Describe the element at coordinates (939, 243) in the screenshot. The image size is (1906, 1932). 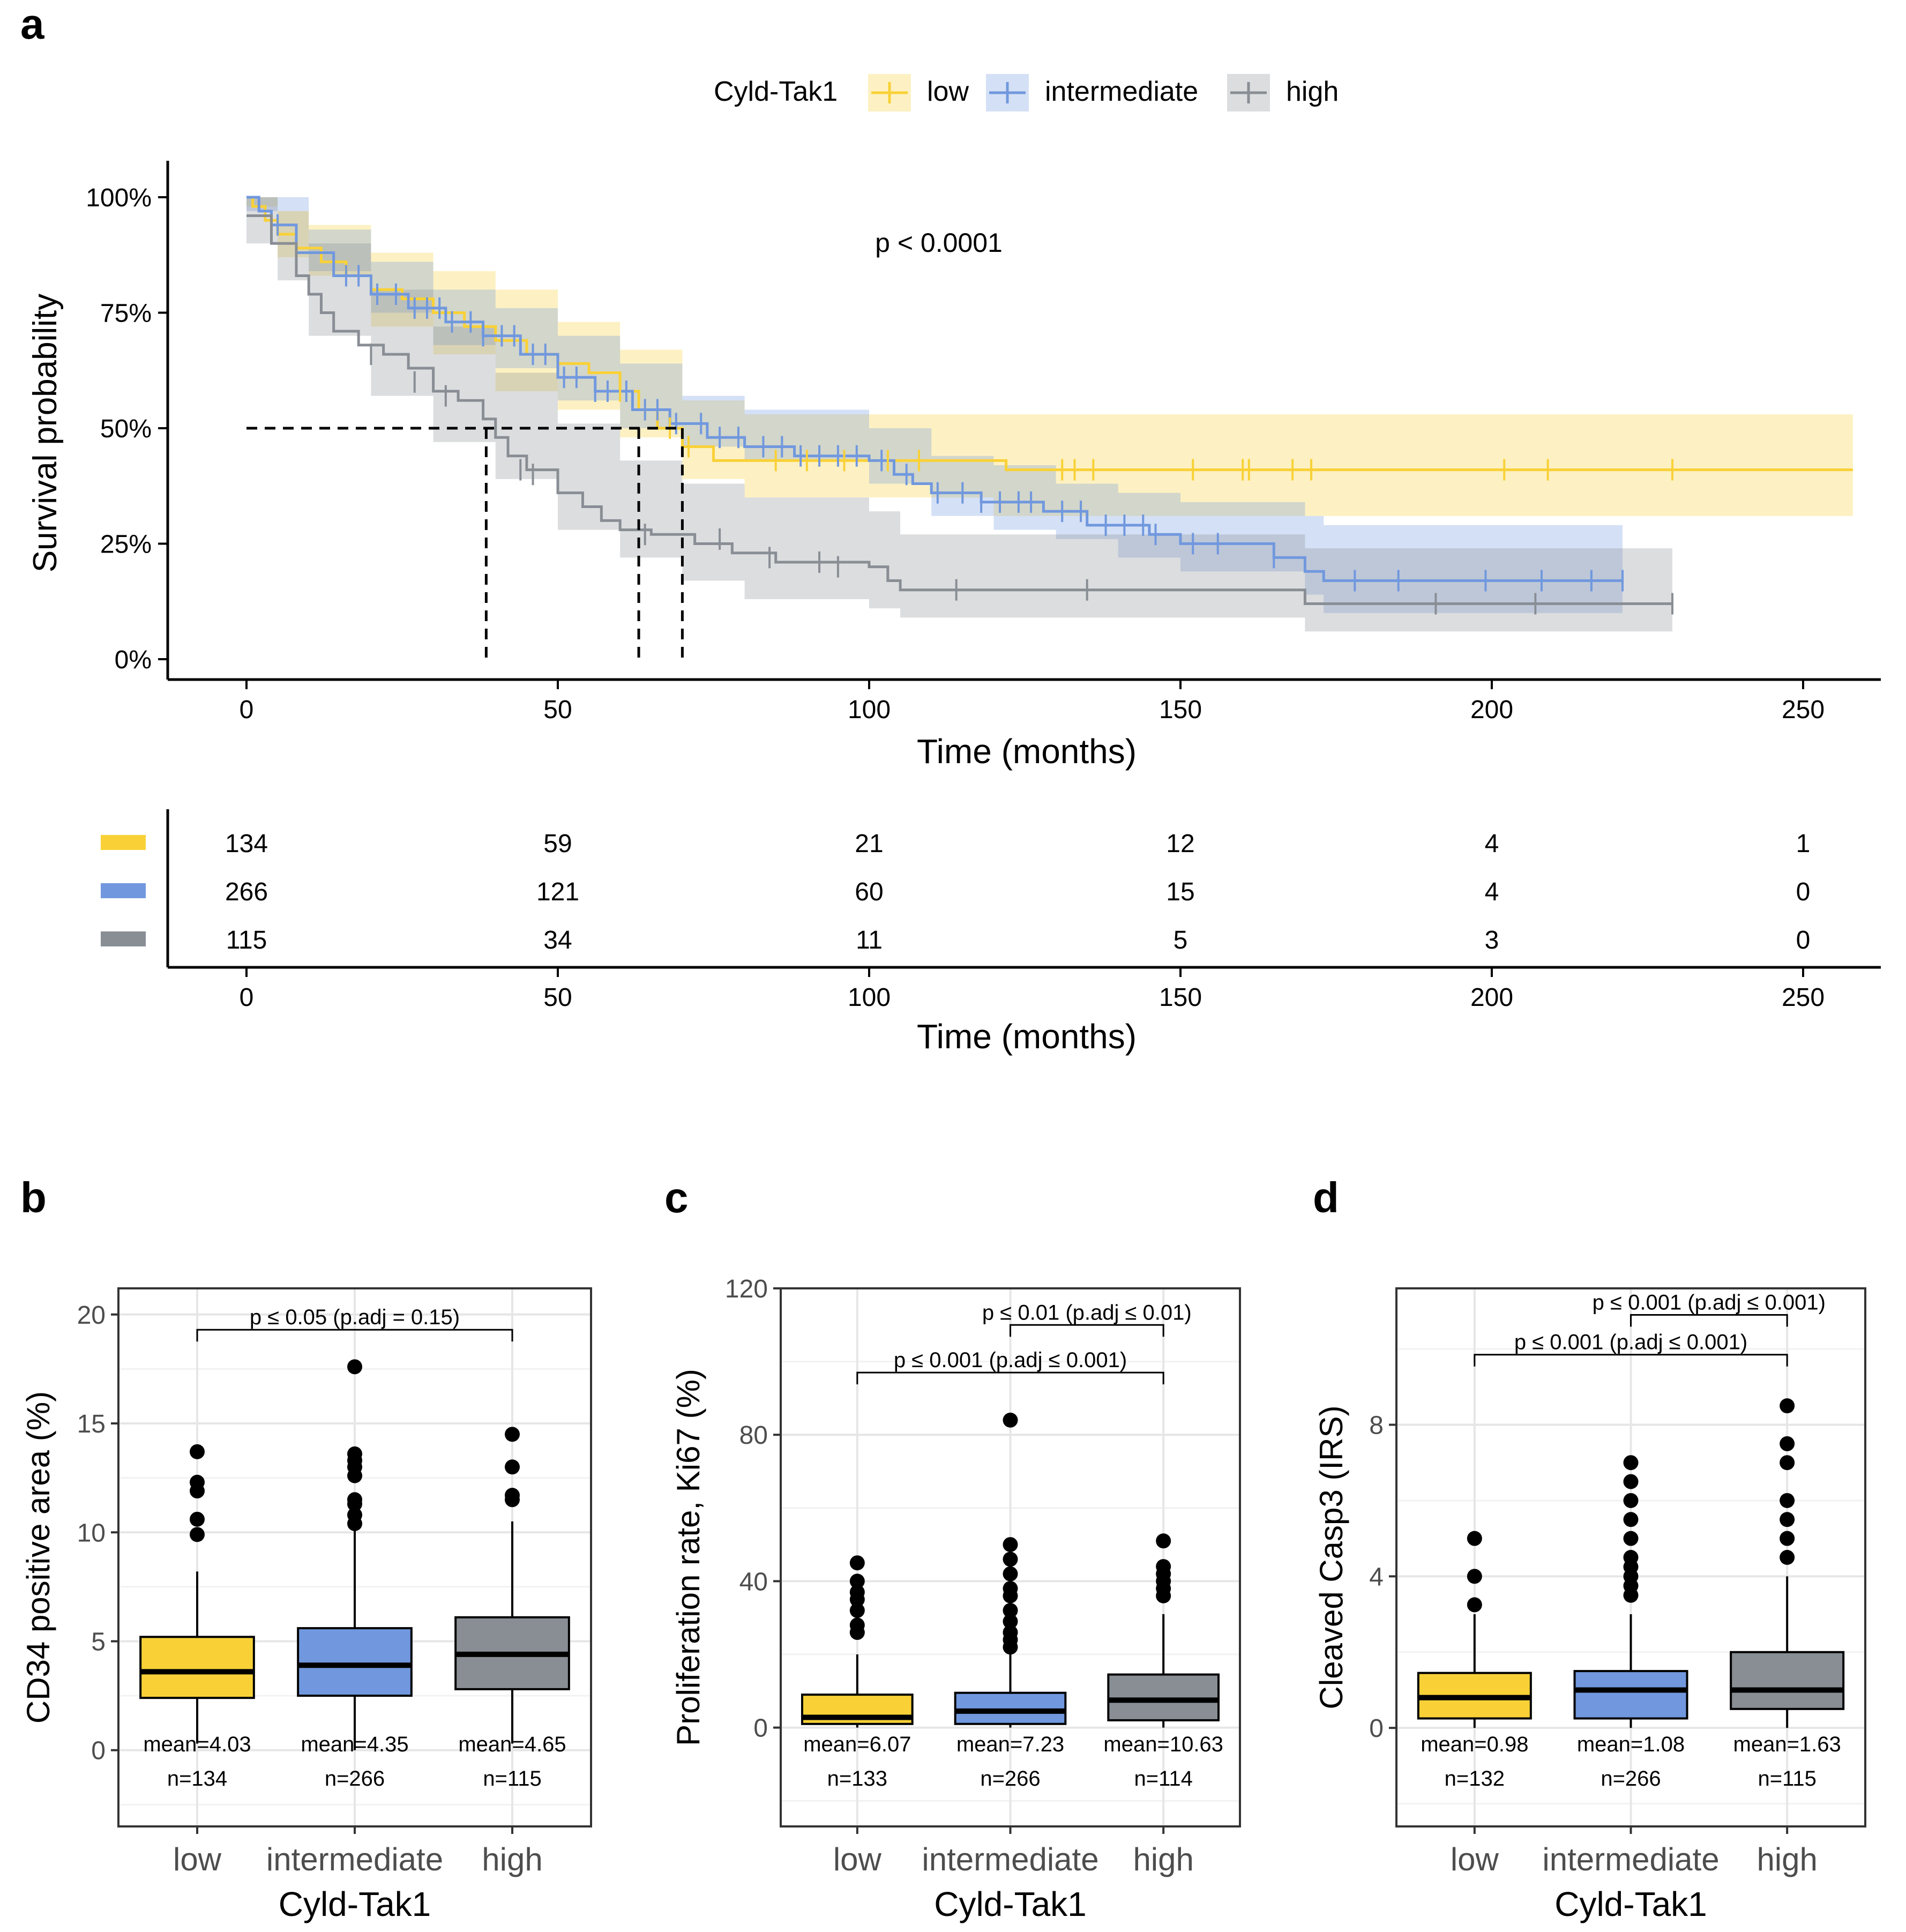
I see `survival-annotation: p < 0.0001` at that location.